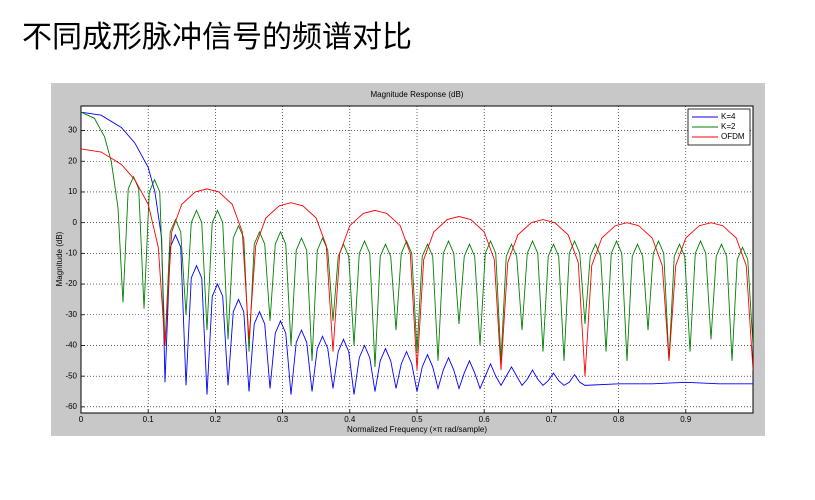 Image resolution: width=815 pixels, height=500 pixels. Describe the element at coordinates (733, 136) in the screenshot. I see `legend-label: OFDM` at that location.